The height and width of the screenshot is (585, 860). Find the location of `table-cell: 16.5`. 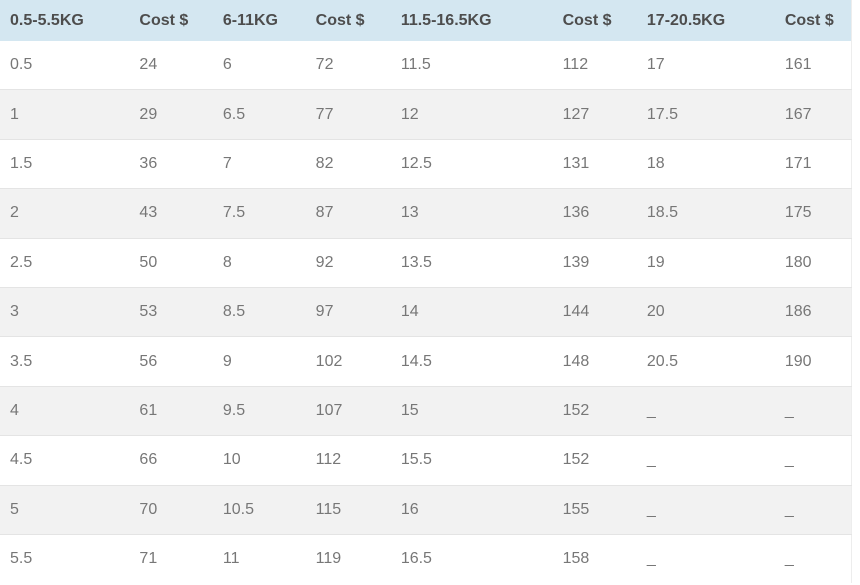

table-cell: 16.5 is located at coordinates (471, 558).